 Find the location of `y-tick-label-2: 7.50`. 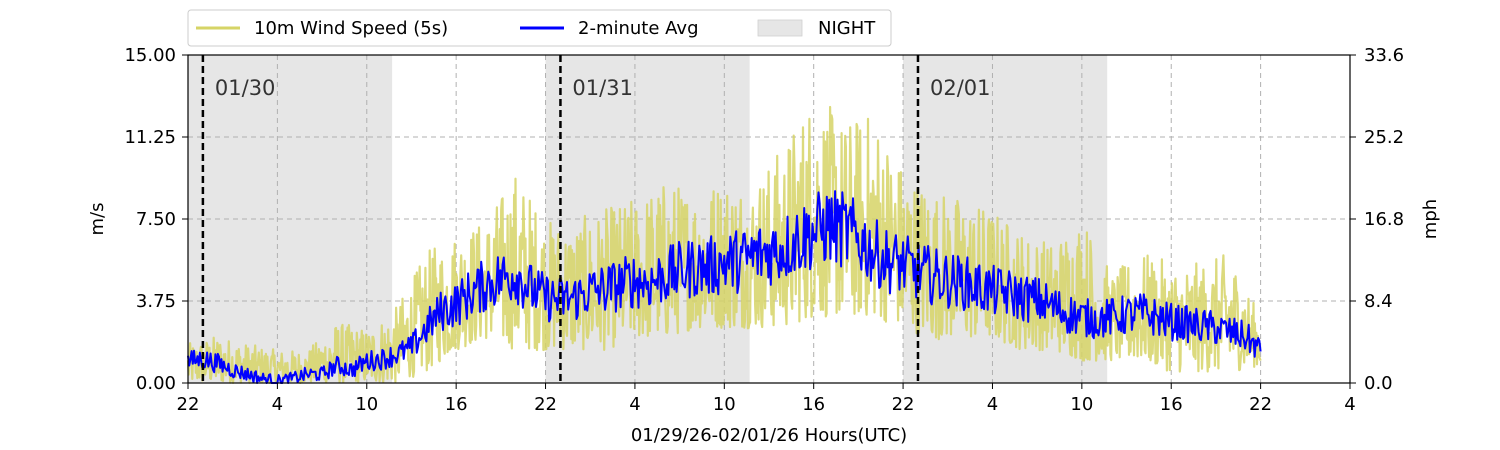

y-tick-label-2: 7.50 is located at coordinates (156, 219).